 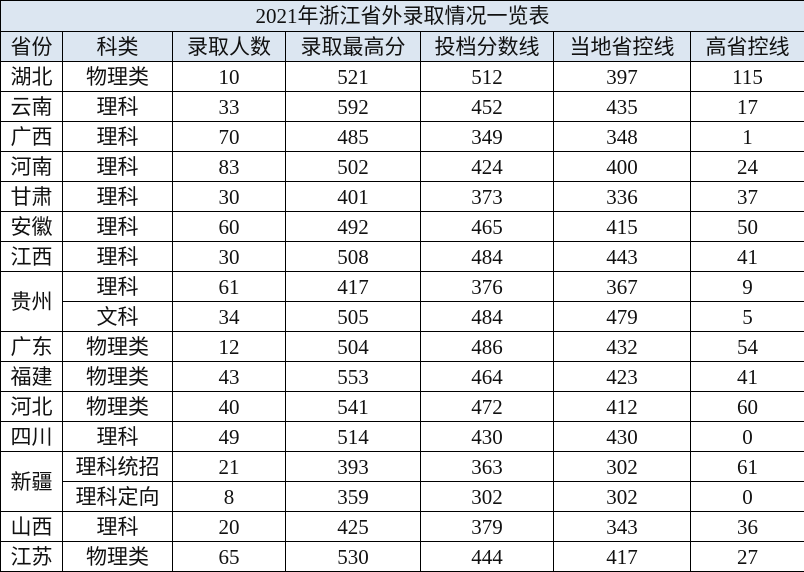 What do you see at coordinates (229, 497) in the screenshot?
I see `value-cell: 8` at bounding box center [229, 497].